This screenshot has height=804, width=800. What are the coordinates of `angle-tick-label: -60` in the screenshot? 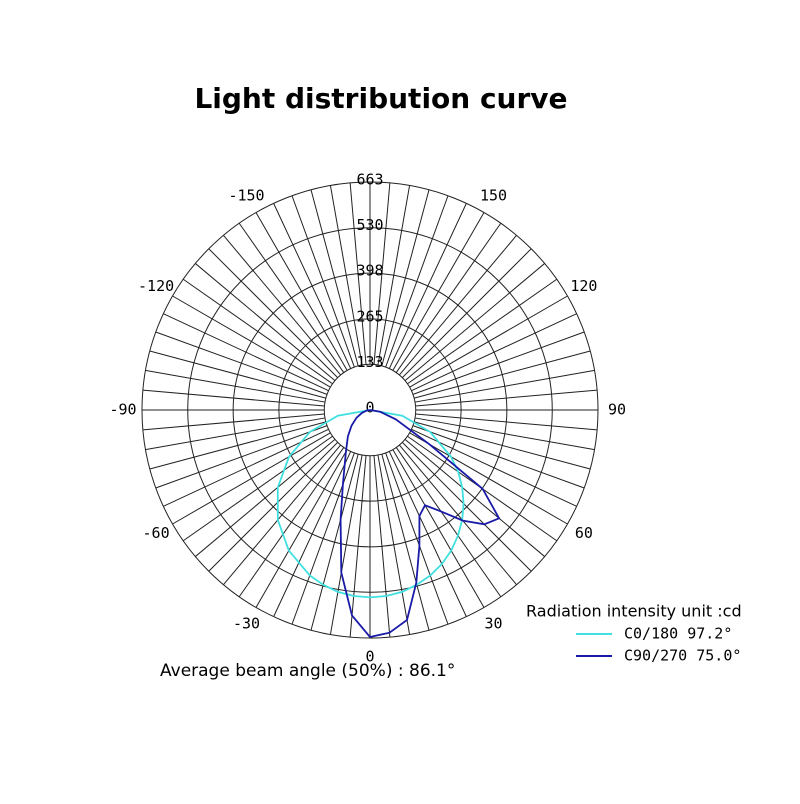 It's located at (156, 533).